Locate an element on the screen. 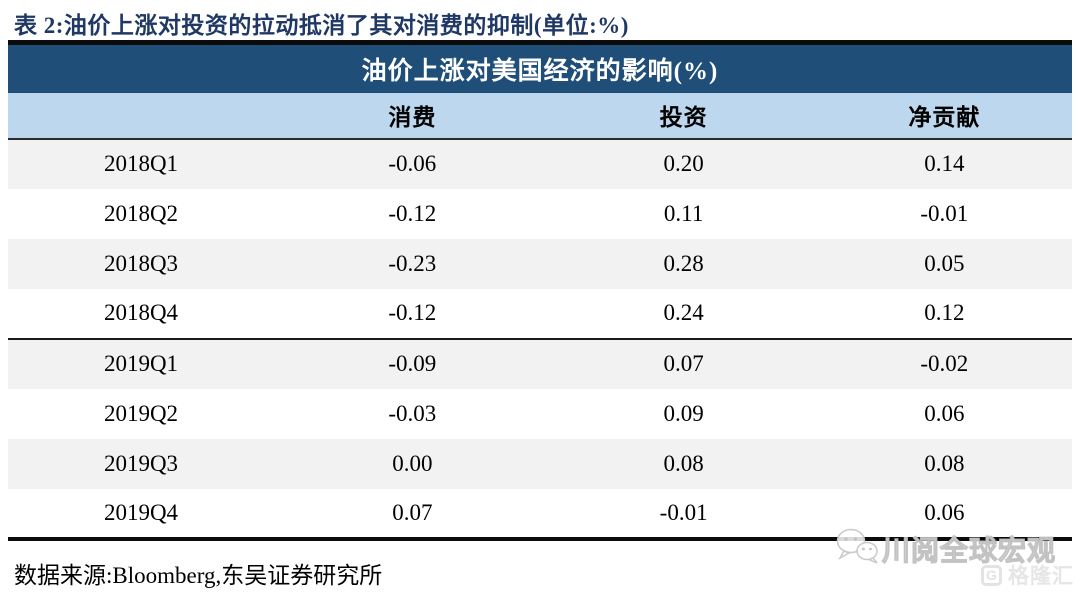  cell-consumption: -0.23 is located at coordinates (412, 263).